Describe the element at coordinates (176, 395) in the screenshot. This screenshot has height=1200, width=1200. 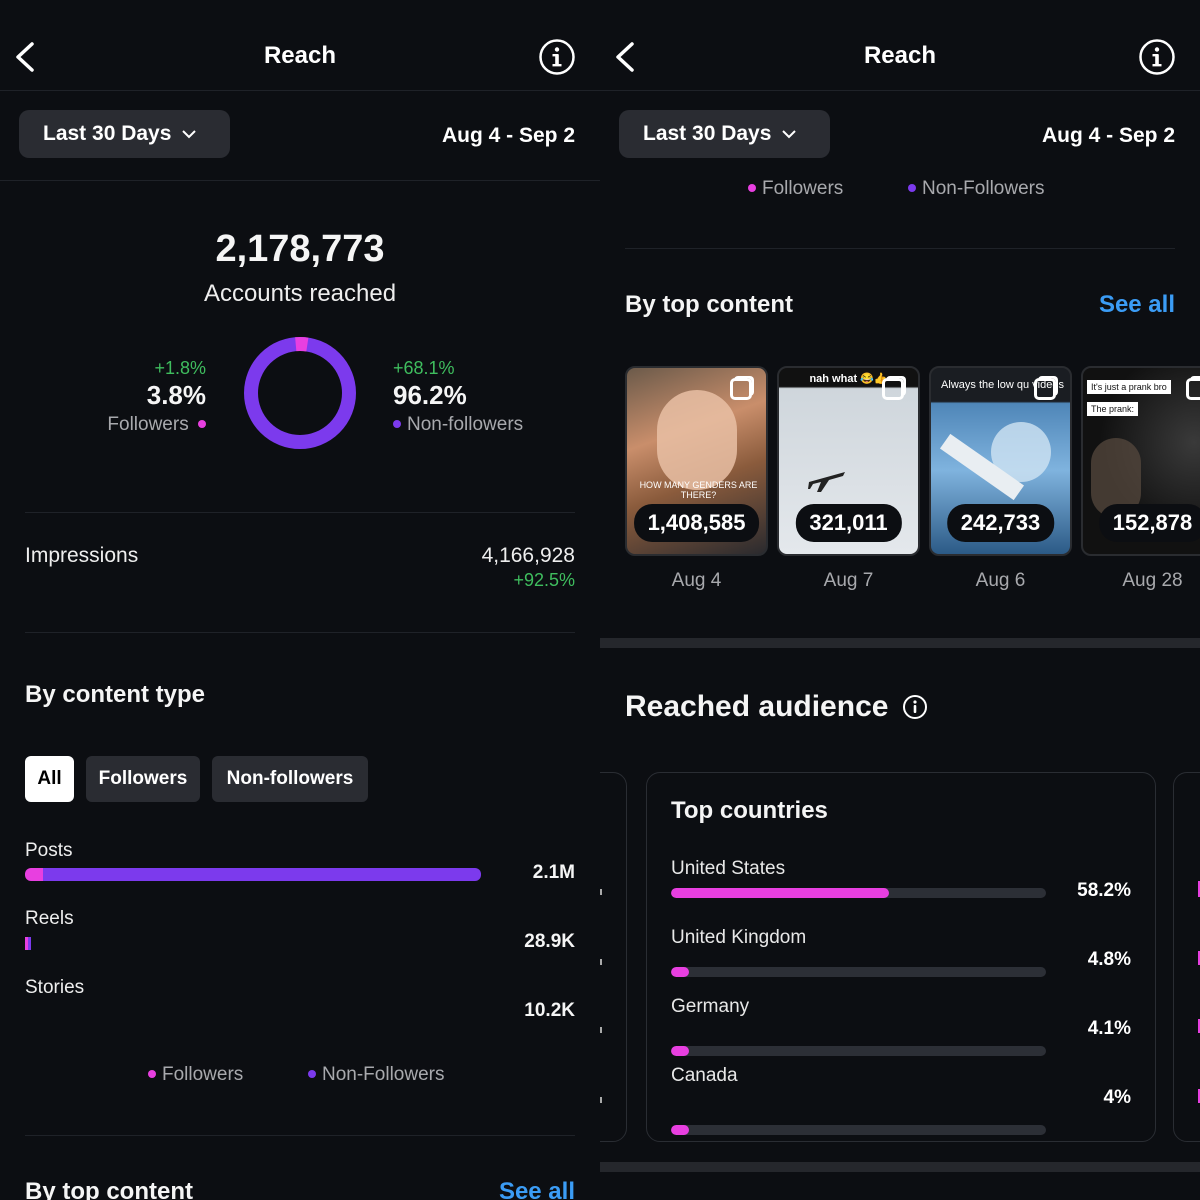
I see `followers-percent: 3.8%` at that location.